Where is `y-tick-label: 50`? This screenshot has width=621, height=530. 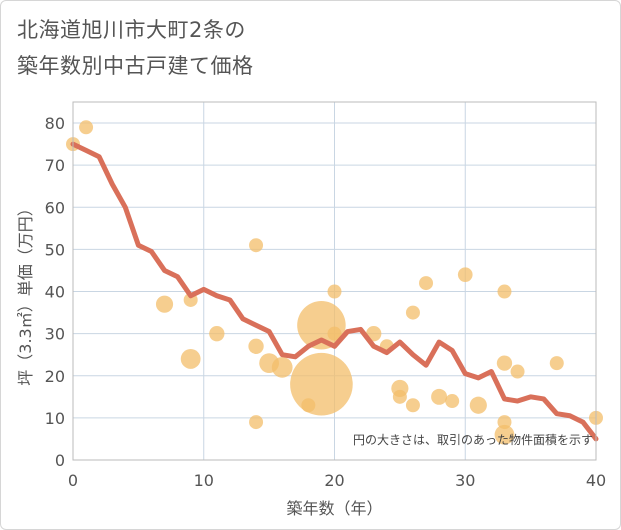 y-tick-label: 50 is located at coordinates (55, 249).